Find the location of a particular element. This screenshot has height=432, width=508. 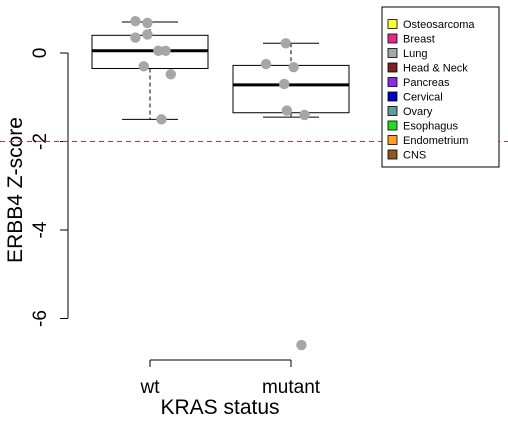

y-tick-label: 0 is located at coordinates (40, 53).